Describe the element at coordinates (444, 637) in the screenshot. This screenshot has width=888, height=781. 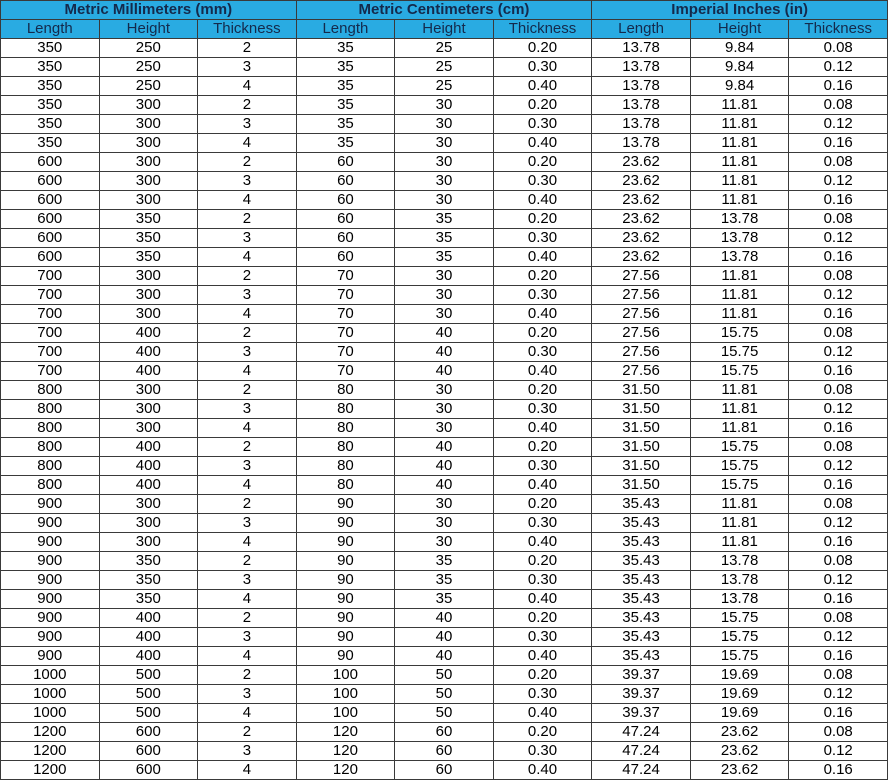
I see `table-row: 900 400 3 90 40 0.30 35.43 15.75 0.12` at that location.